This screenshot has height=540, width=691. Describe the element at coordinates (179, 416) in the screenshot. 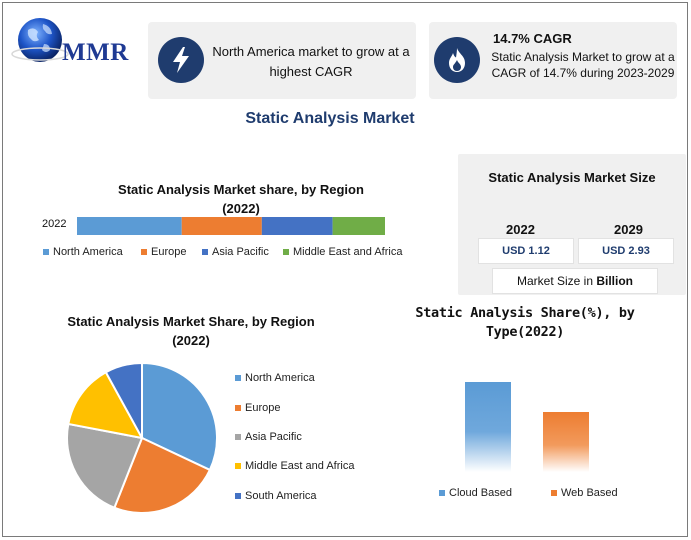

I see `pie-slice-north-america` at that location.